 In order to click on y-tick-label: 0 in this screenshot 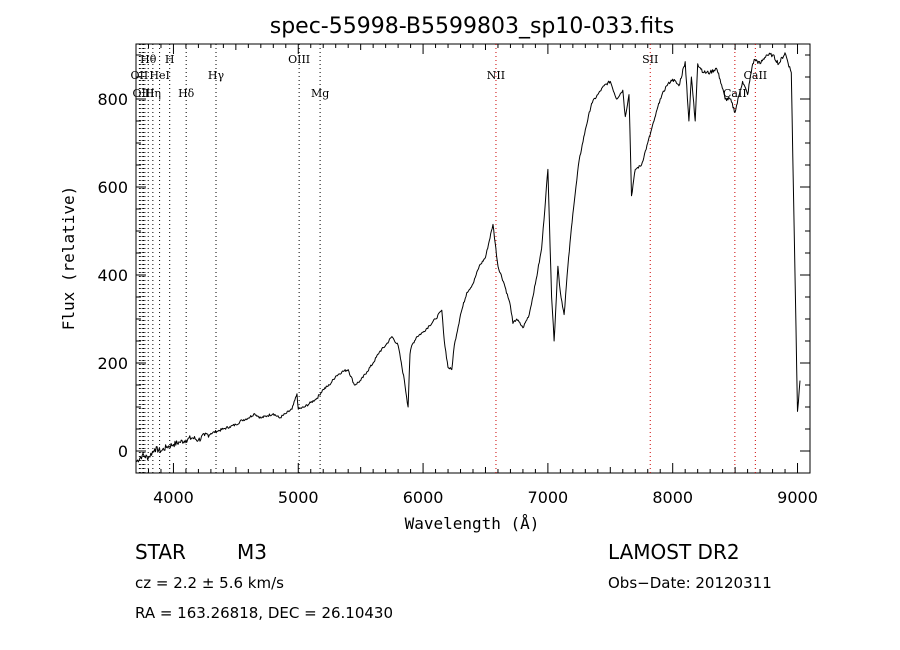, I will do `click(123, 451)`.